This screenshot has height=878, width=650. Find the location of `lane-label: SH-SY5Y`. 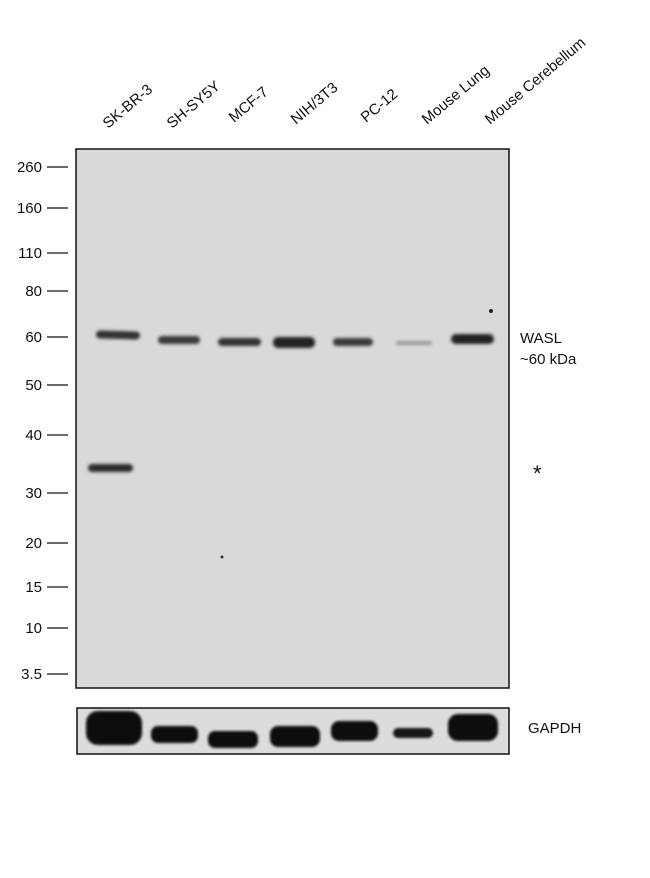

lane-label: SH-SY5Y is located at coordinates (194, 105).